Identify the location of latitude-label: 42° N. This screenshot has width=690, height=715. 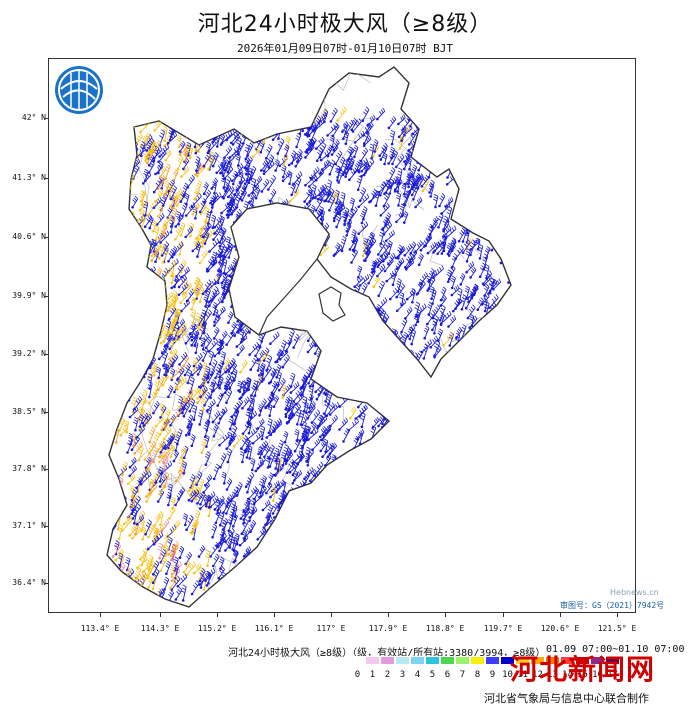
(33, 117).